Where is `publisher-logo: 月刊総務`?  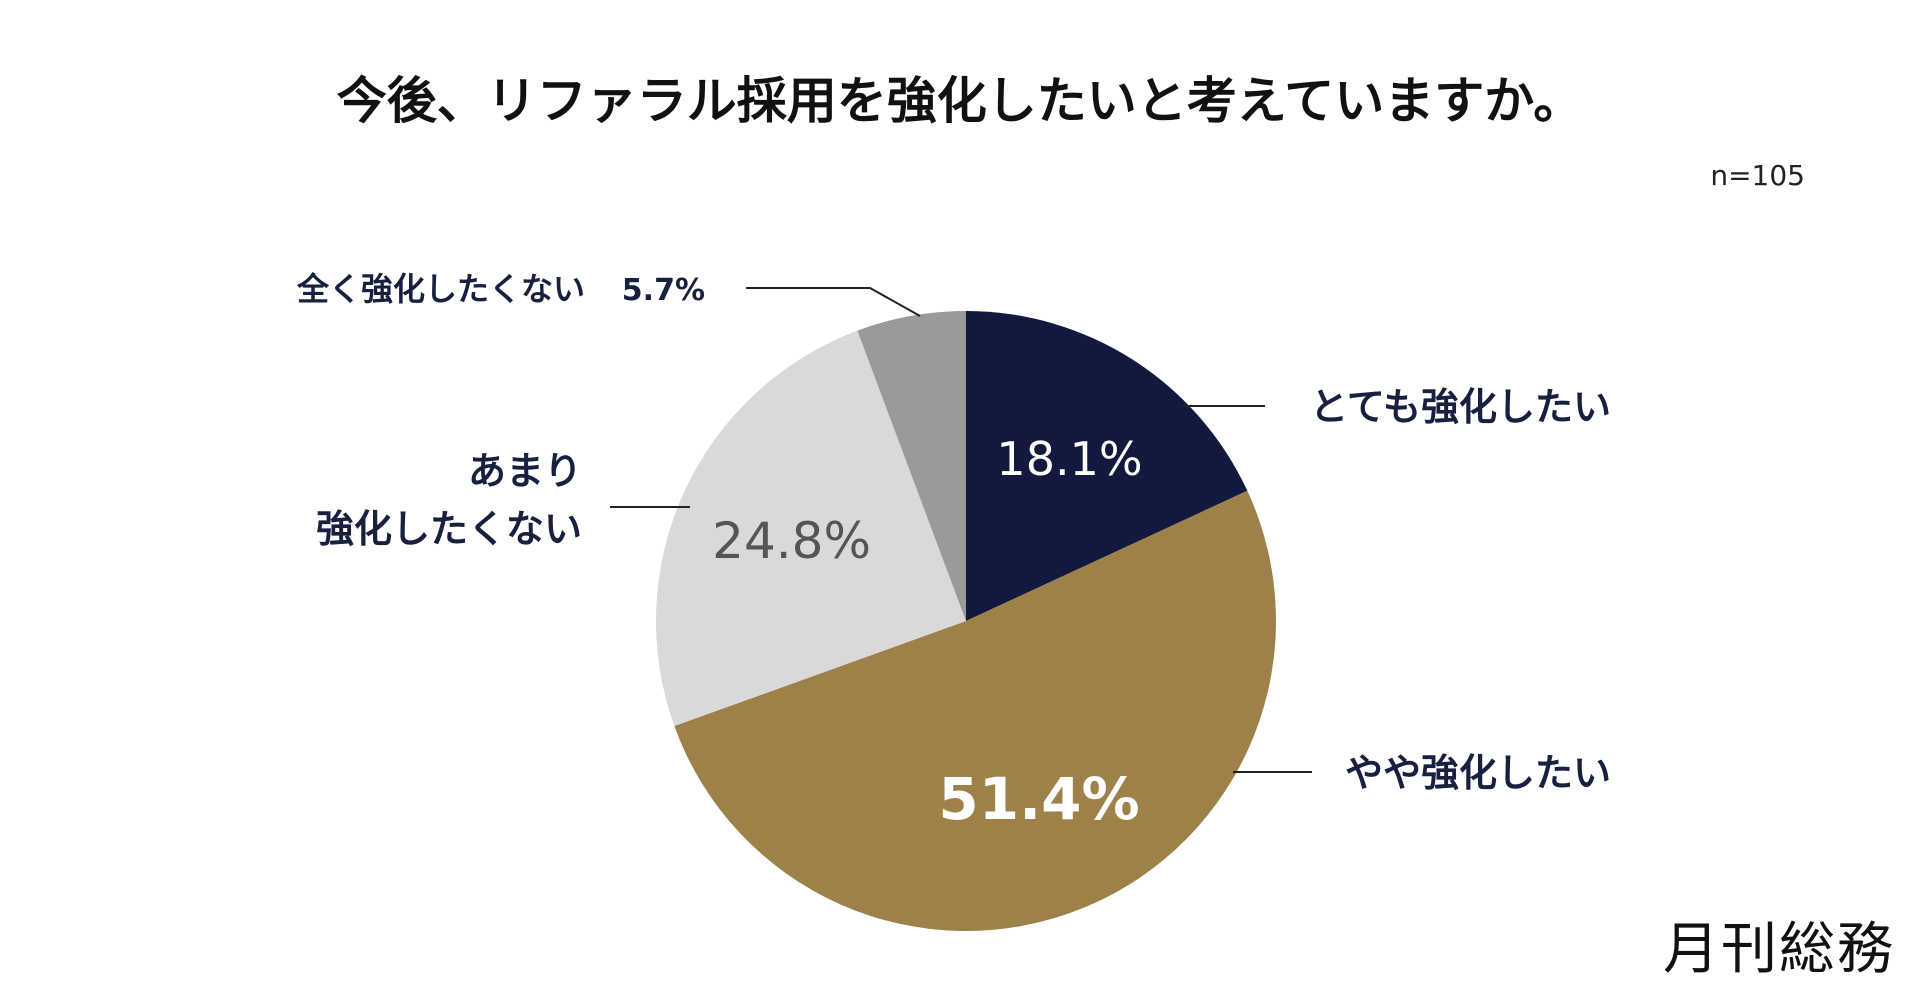
publisher-logo: 月刊総務 is located at coordinates (1779, 949).